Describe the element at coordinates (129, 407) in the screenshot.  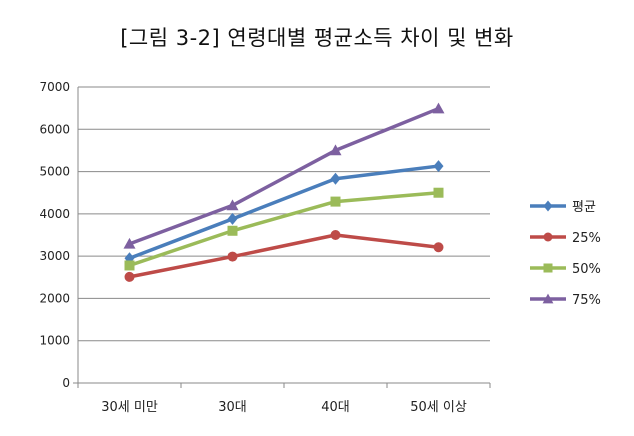
I see `x-tick-label: 30세 미만` at that location.